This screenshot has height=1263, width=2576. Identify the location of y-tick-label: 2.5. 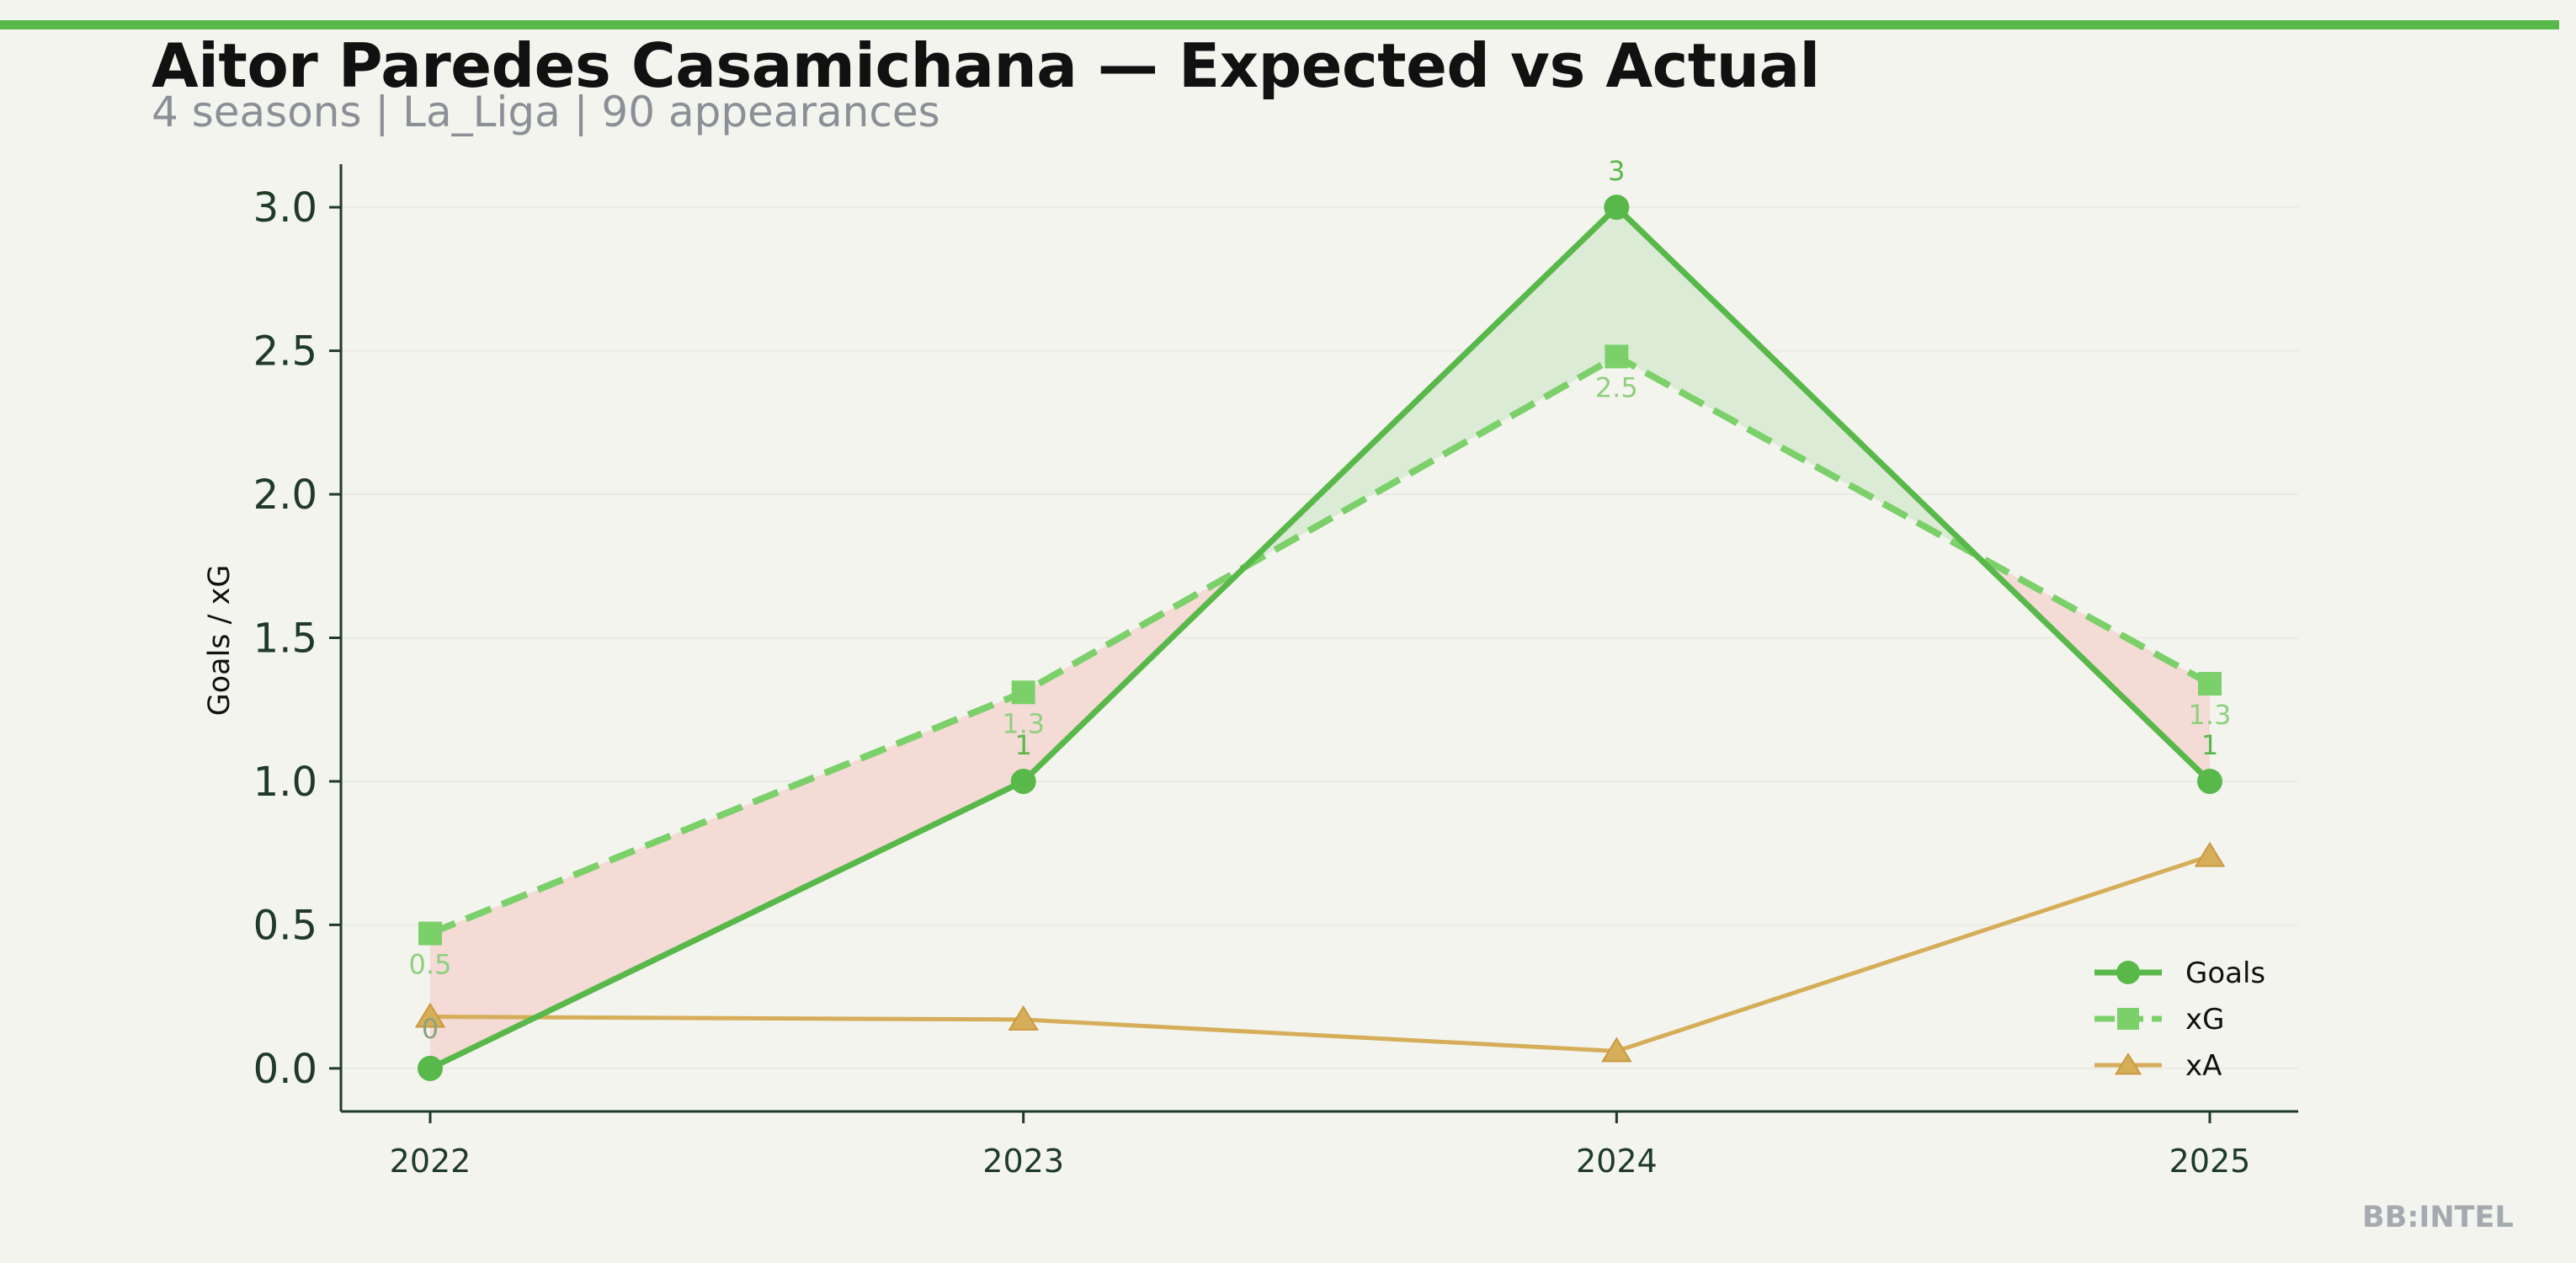
(285, 352).